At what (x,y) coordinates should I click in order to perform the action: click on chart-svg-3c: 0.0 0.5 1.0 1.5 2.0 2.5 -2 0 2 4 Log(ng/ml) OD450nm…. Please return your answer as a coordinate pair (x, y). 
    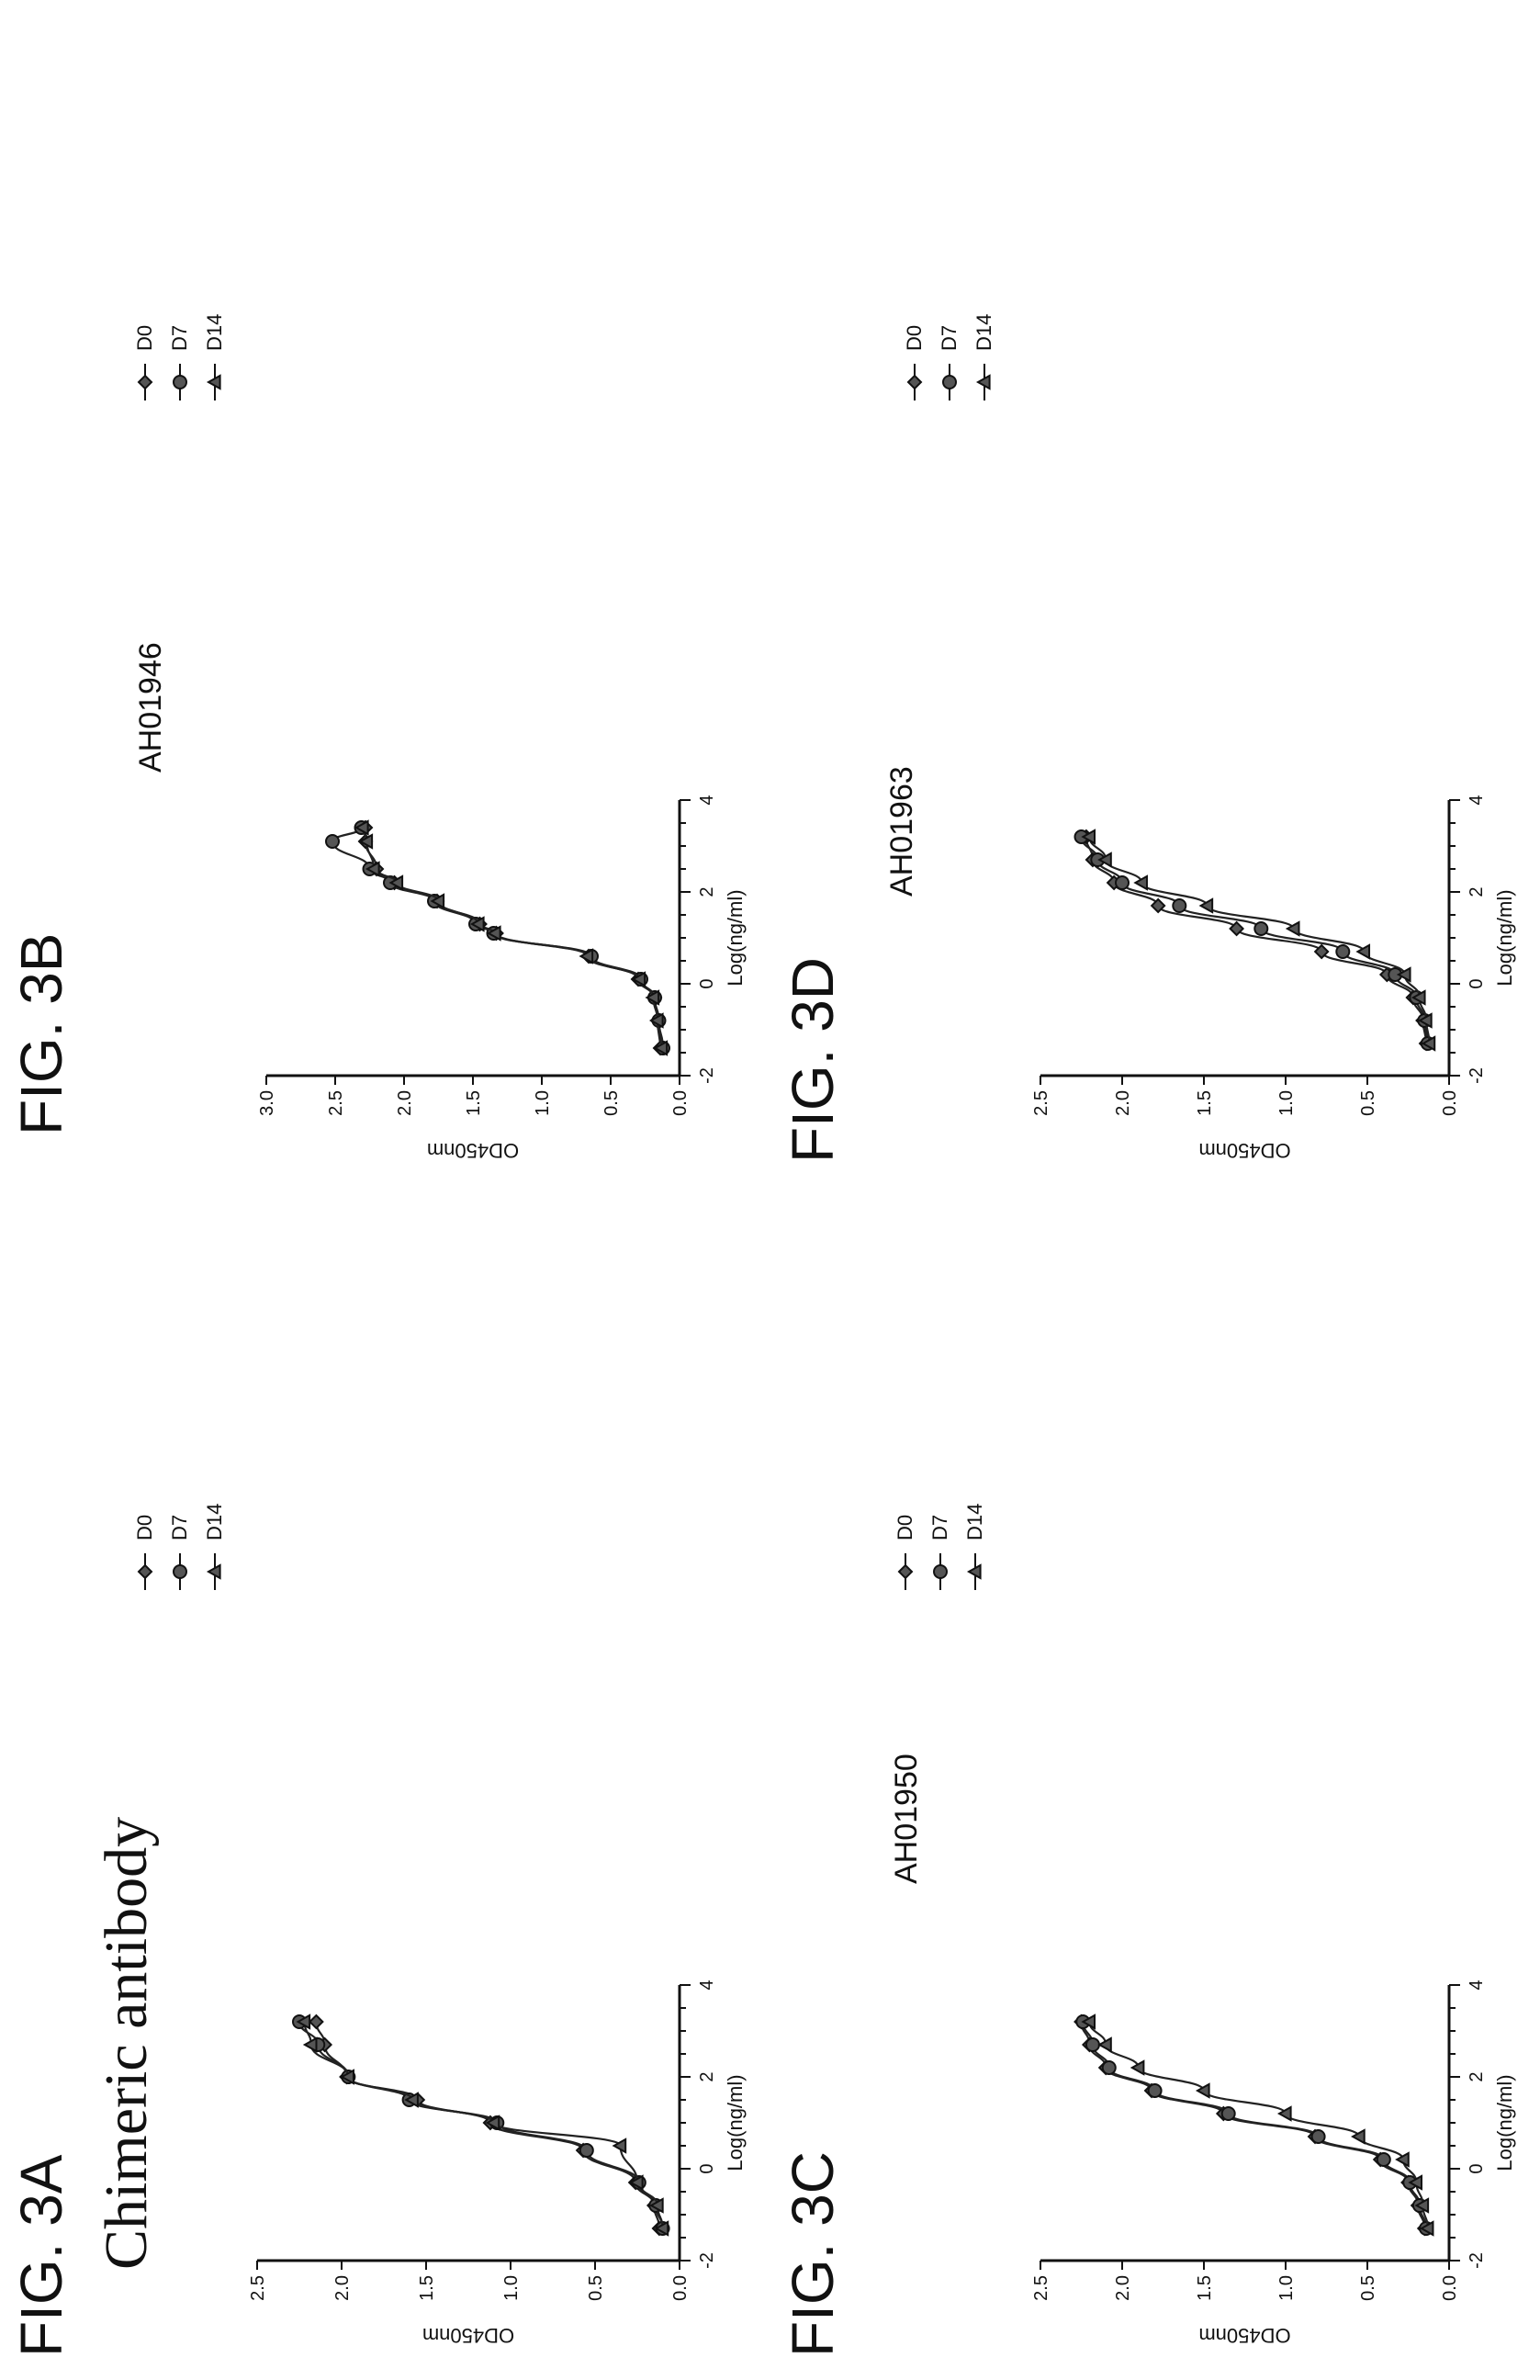
    Looking at the image, I should click on (1205, 1925).